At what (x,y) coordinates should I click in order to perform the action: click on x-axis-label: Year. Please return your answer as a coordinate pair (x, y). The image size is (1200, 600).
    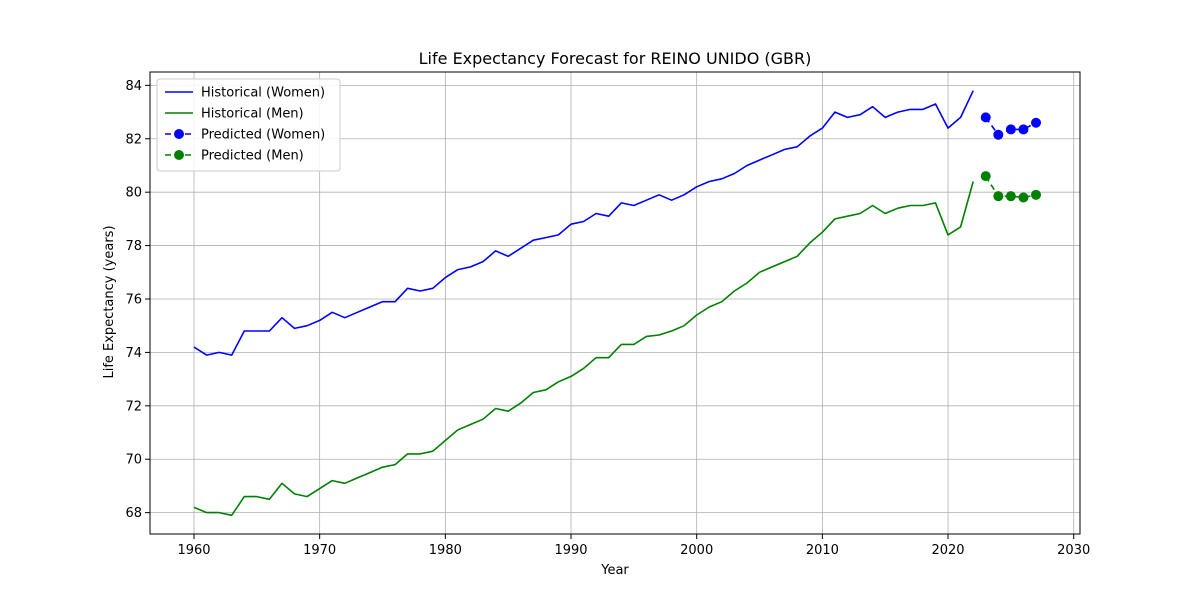
    Looking at the image, I should click on (614, 570).